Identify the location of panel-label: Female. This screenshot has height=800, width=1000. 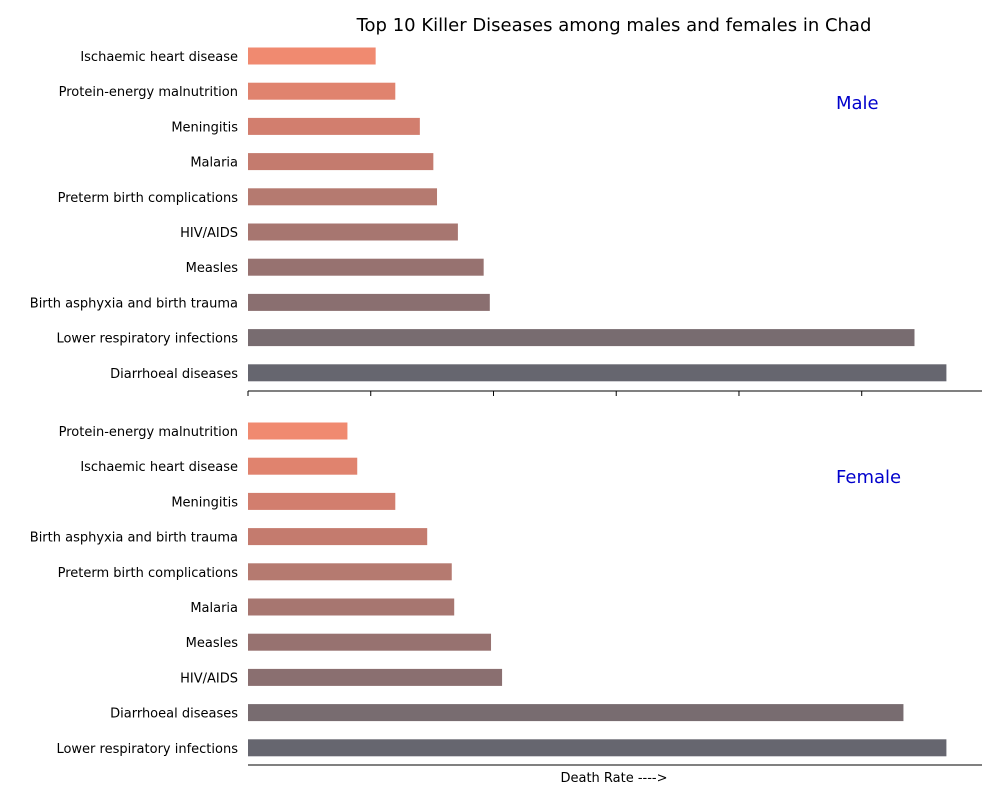
(868, 477).